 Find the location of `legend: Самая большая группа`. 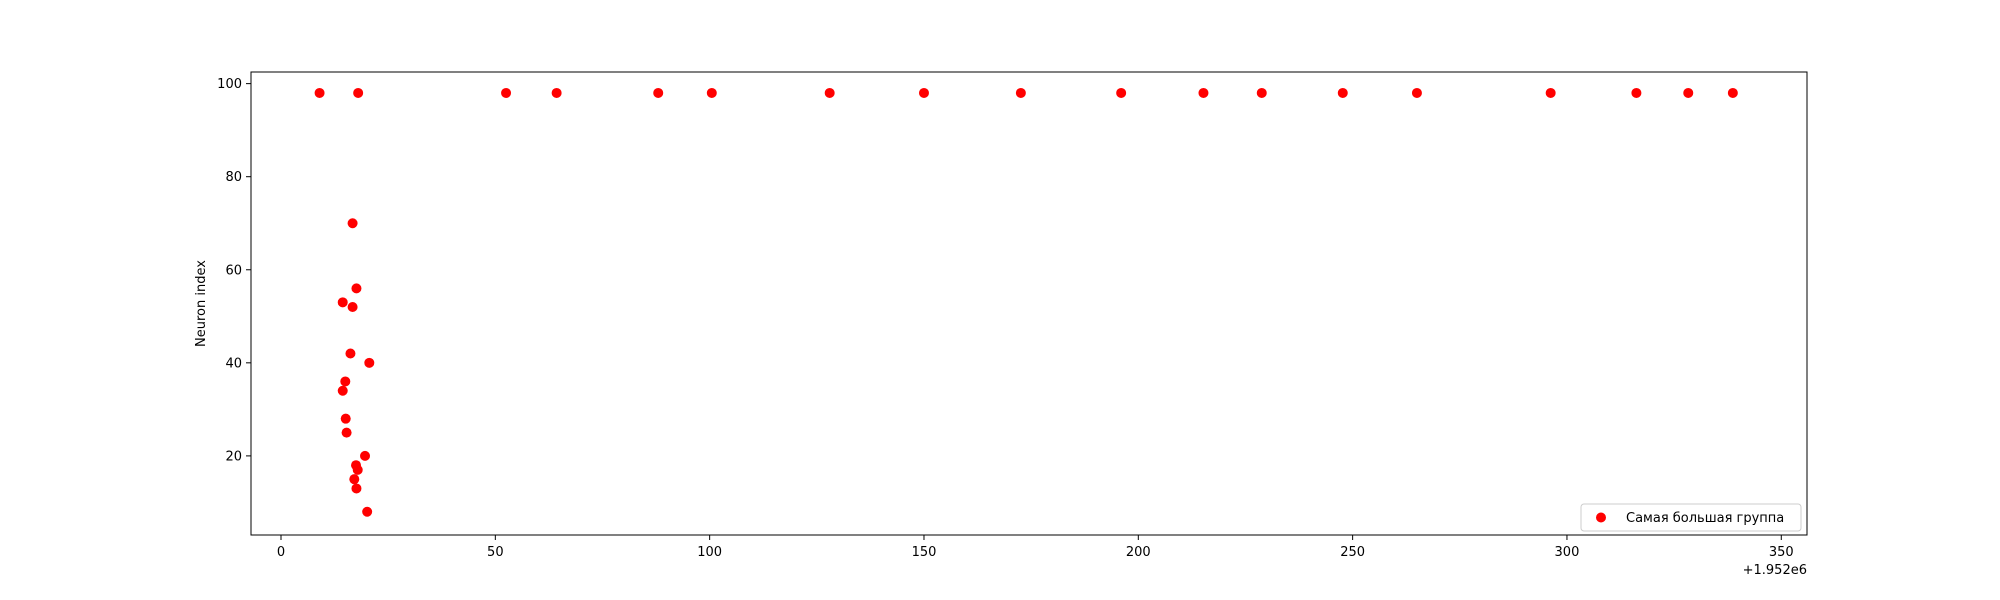

legend: Самая большая группа is located at coordinates (1691, 517).